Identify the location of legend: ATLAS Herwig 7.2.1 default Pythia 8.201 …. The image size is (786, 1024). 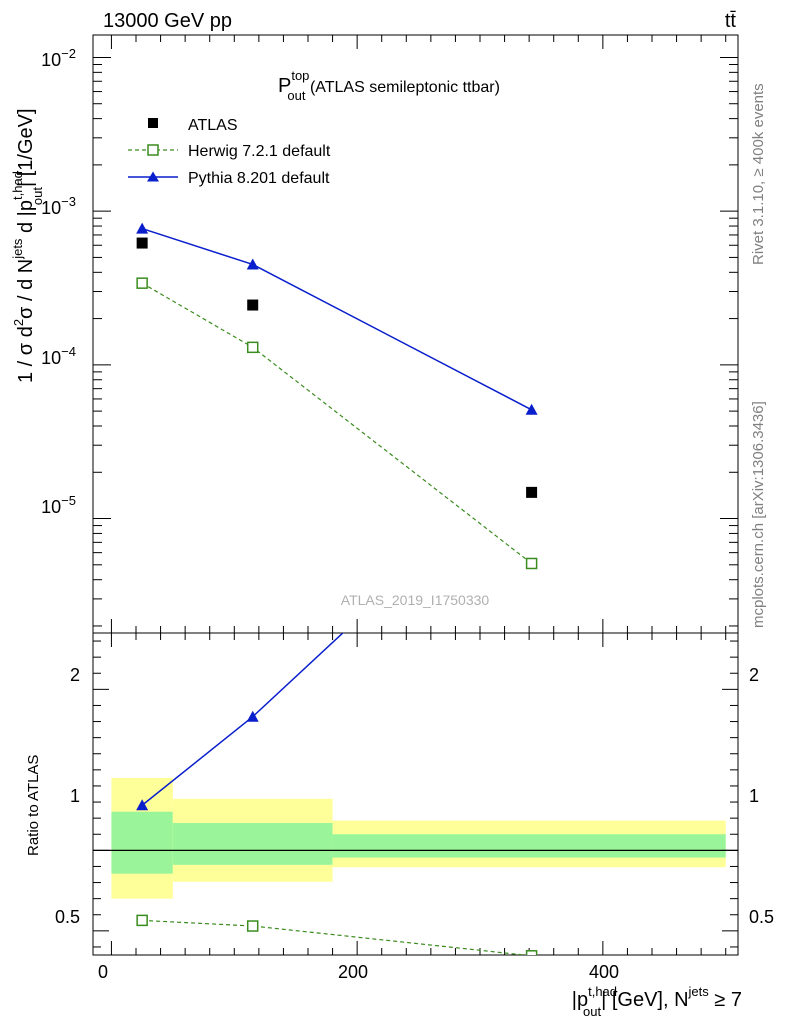
(229, 152).